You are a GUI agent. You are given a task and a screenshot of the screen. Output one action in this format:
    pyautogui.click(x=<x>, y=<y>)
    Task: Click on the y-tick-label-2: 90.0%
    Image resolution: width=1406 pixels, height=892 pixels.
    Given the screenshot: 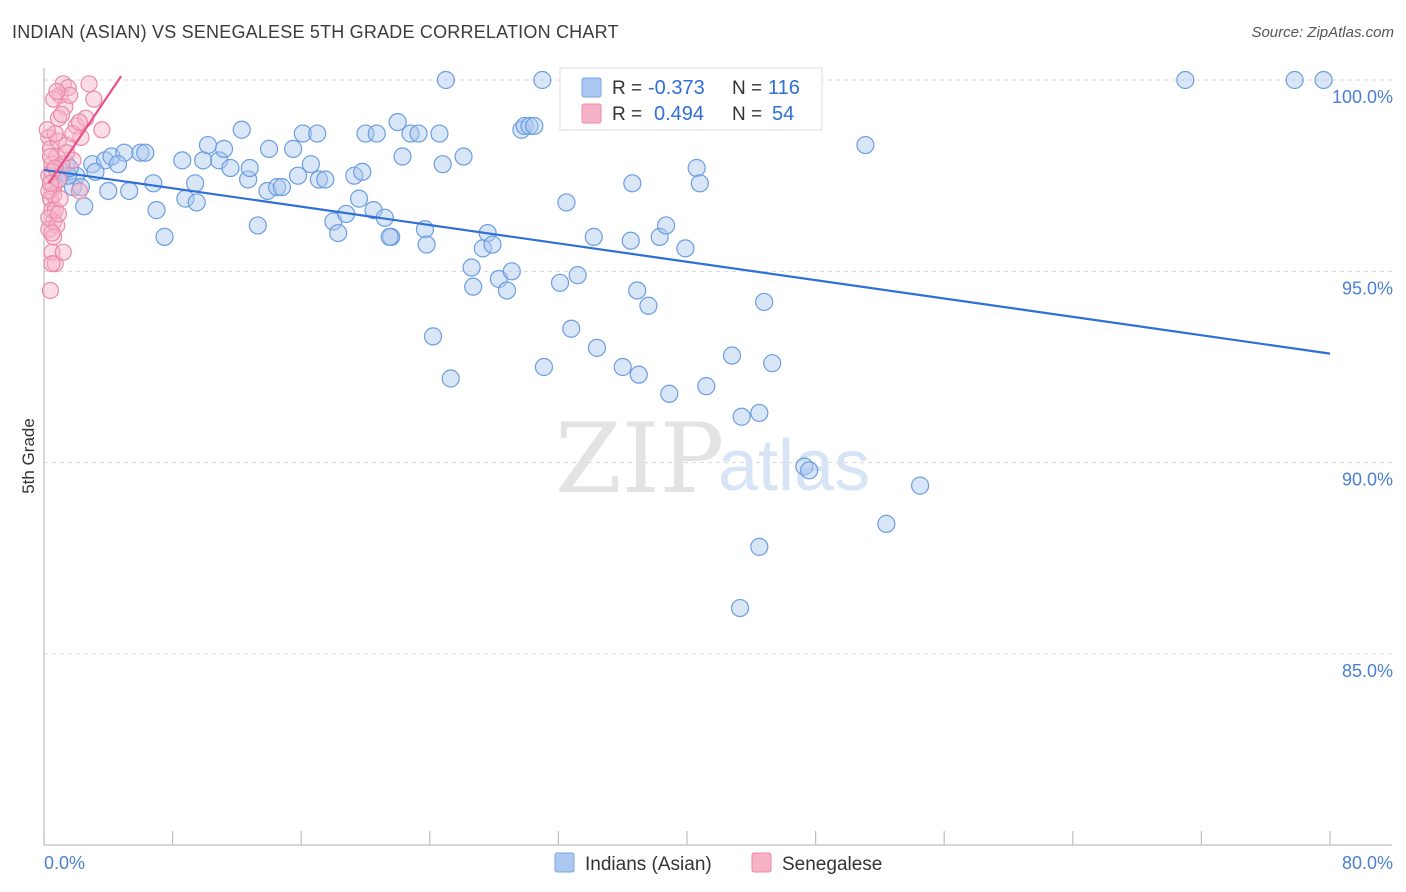 What is the action you would take?
    pyautogui.click(x=1367, y=480)
    